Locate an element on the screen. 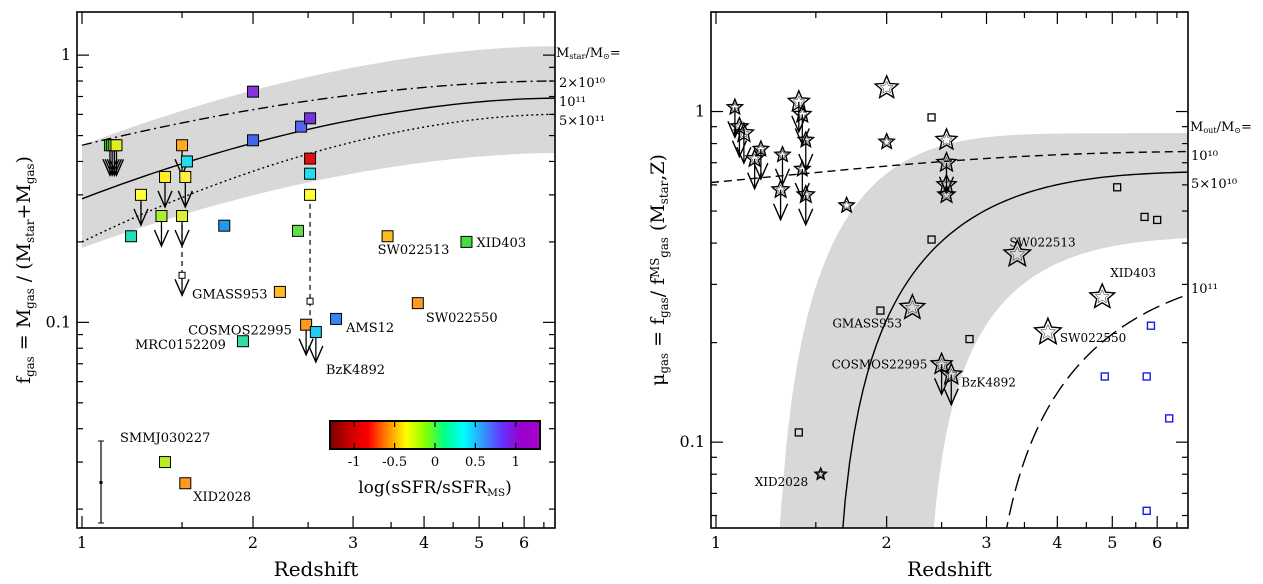 This screenshot has width=1263, height=584. model-curve-dashdot is located at coordinates (318, 113).